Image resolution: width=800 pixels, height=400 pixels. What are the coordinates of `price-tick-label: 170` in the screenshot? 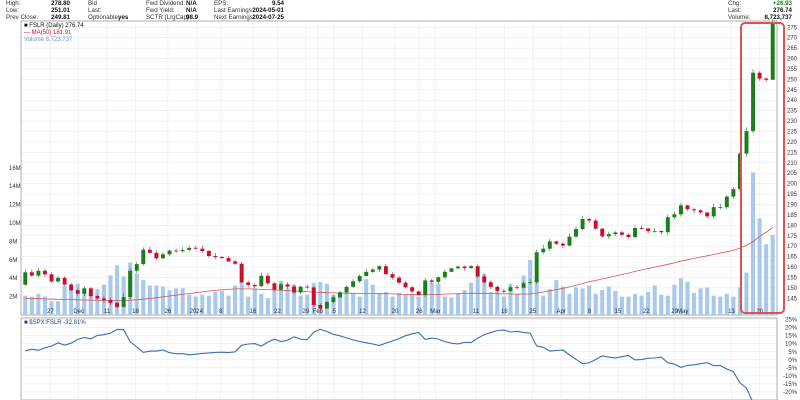 It's located at (792, 247).